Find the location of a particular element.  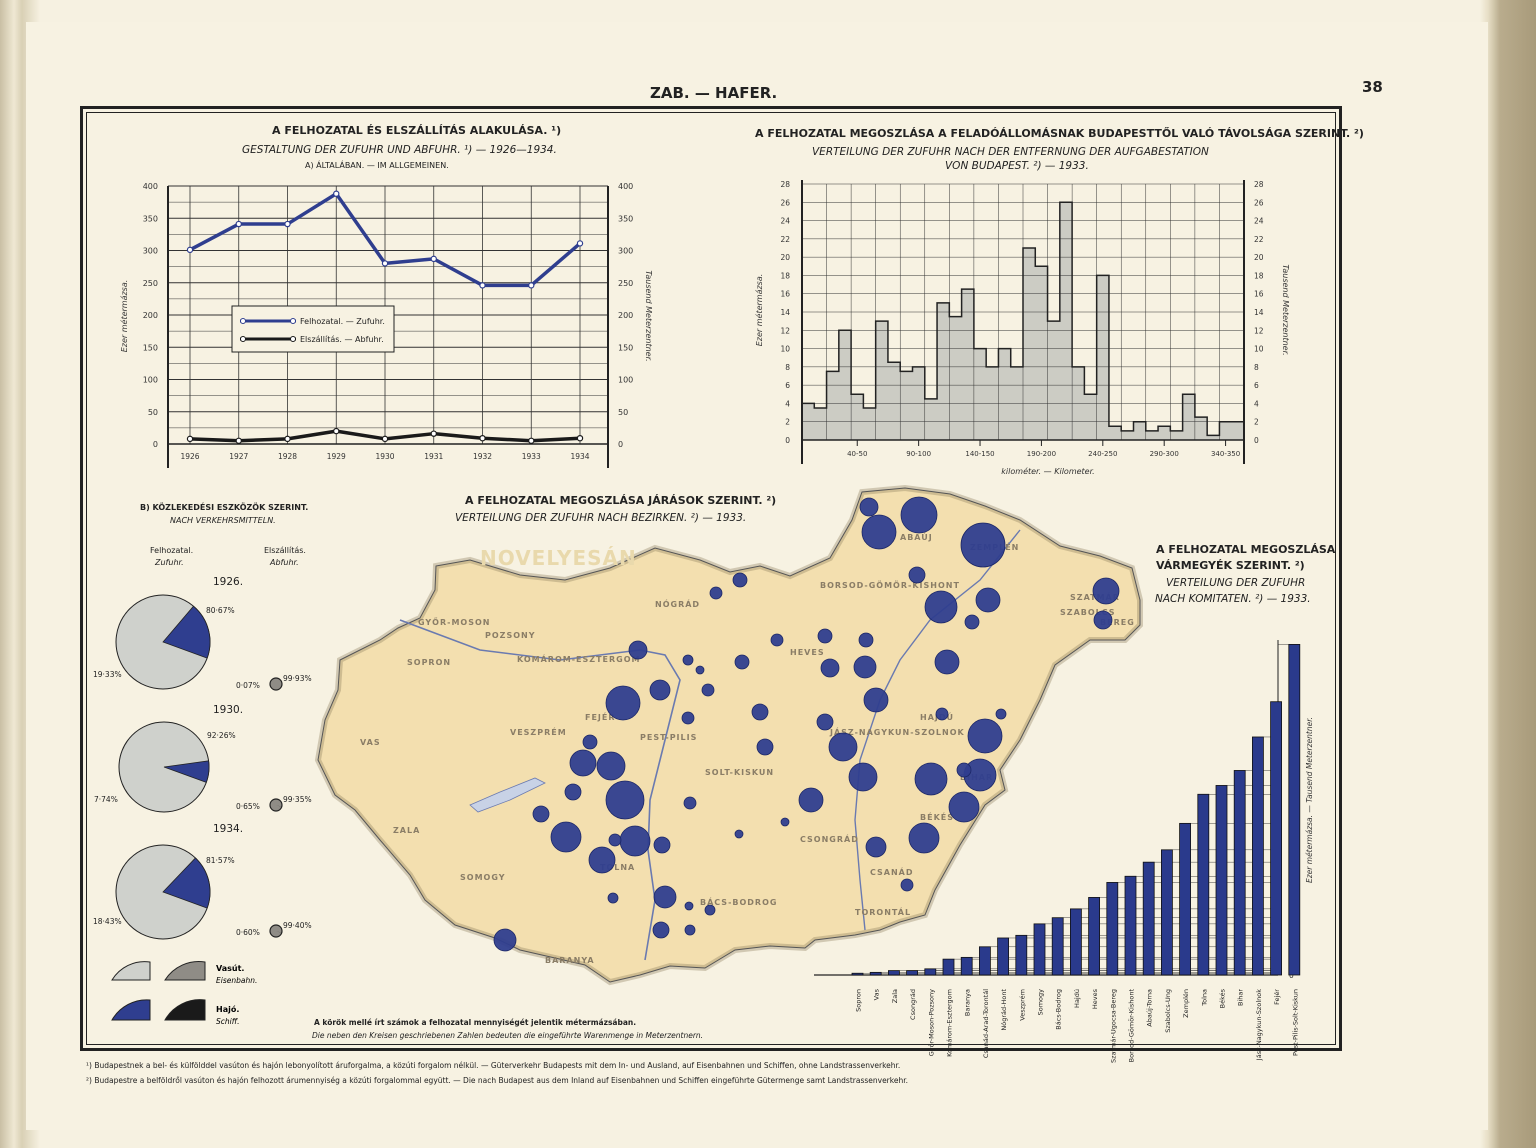

histogram-ylabel-left: Ezer métermázsa. is located at coordinates (759, 310).